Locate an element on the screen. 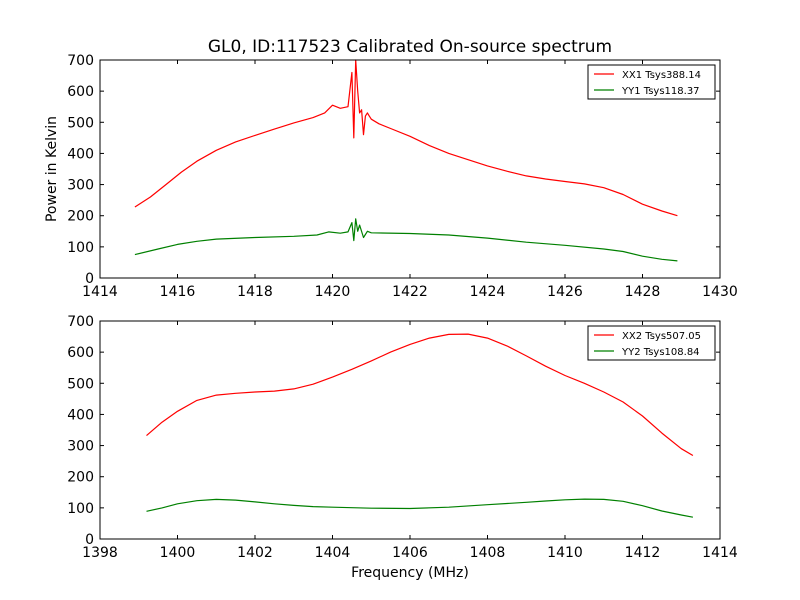 This screenshot has width=800, height=600. top-legend: XX1 Tsys388.14 YY1 Tsys118.37 is located at coordinates (651, 82).